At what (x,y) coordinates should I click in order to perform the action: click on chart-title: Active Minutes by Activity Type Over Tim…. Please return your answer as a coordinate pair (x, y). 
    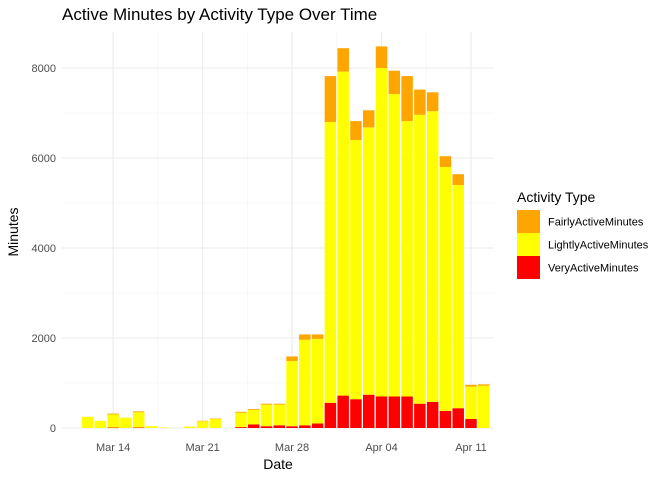
    Looking at the image, I should click on (219, 14).